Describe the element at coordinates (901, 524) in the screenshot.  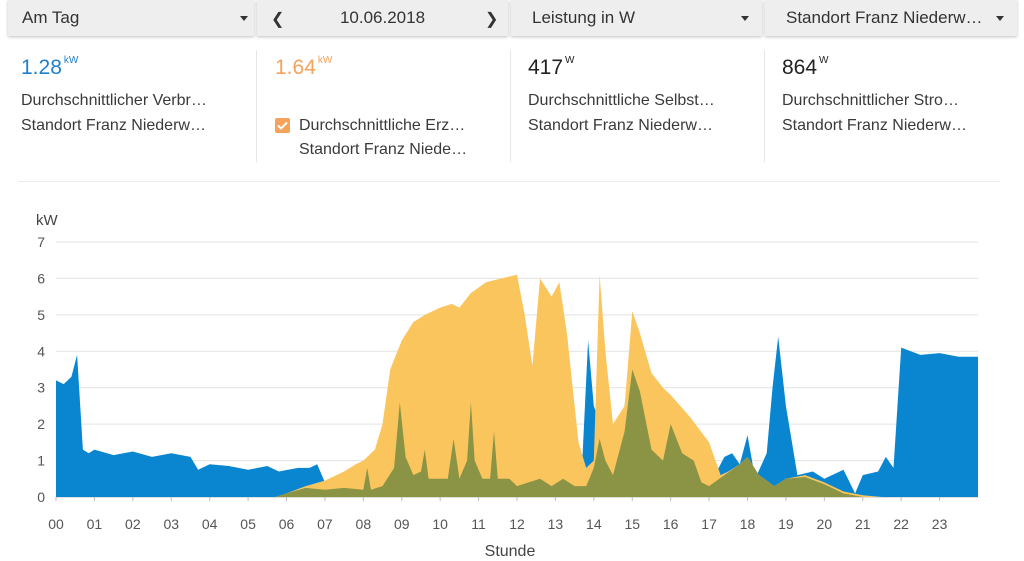
I see `x-tick-label: 22` at that location.